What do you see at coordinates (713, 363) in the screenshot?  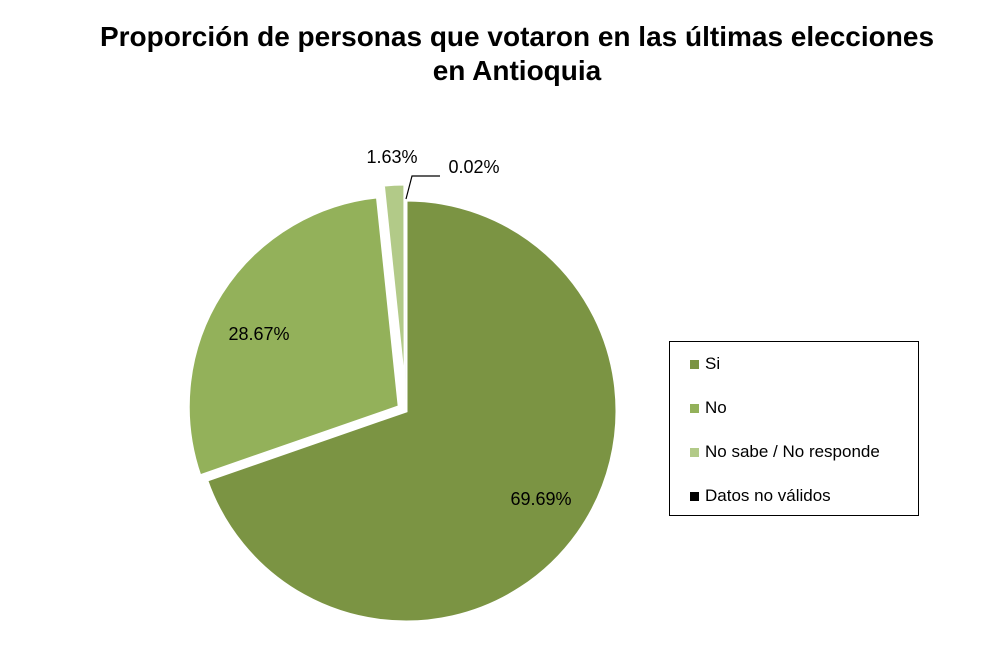 I see `legend-label: Si` at bounding box center [713, 363].